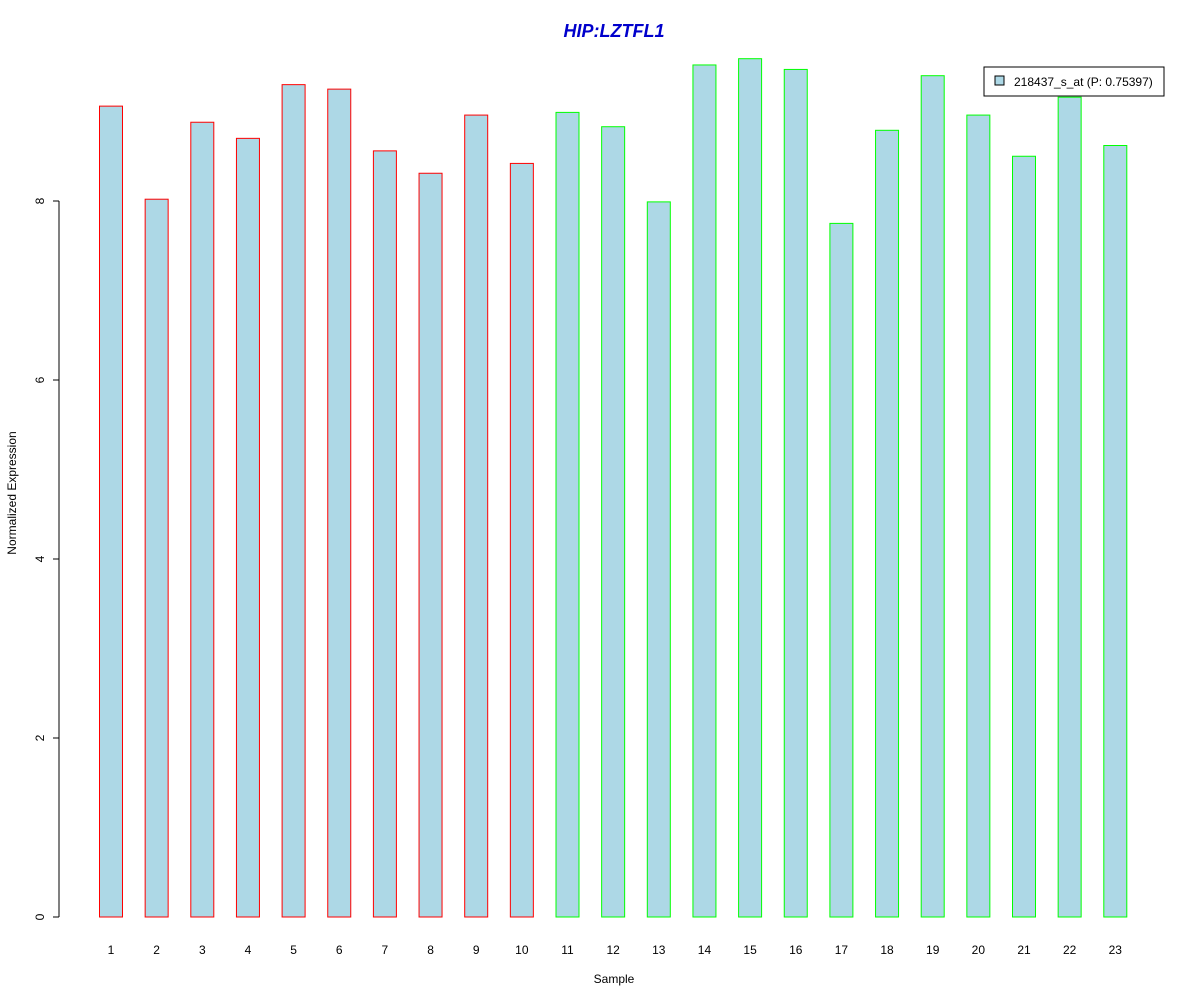 The height and width of the screenshot is (1000, 1200). What do you see at coordinates (522, 950) in the screenshot?
I see `x-tick-label: 10` at bounding box center [522, 950].